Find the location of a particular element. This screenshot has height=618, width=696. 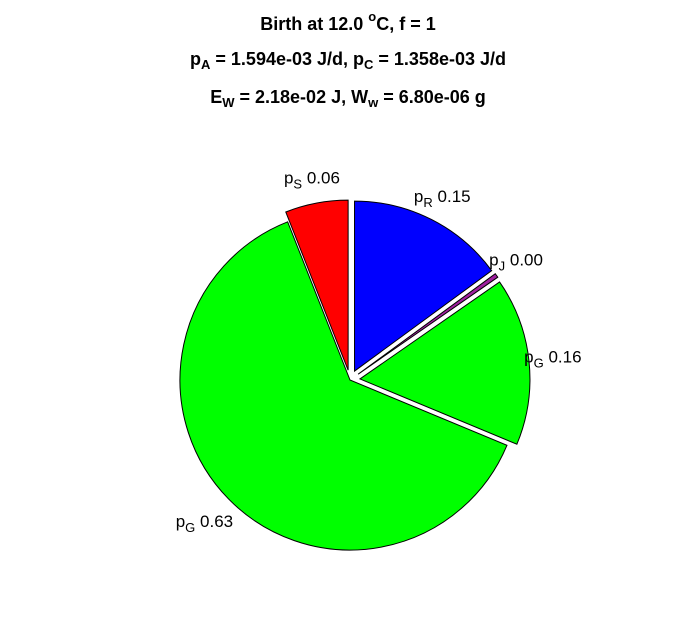

chart-title: pA = 1.594e-03 J/d, pC = 1.358e-03 J/d is located at coordinates (348, 61).